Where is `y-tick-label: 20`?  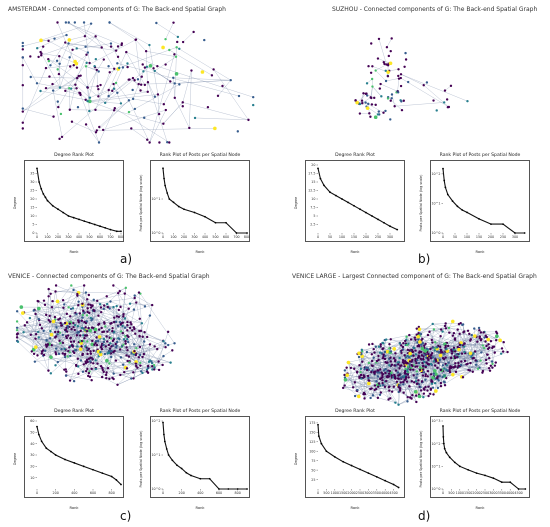 y-tick-label: 20 is located at coordinates (32, 199).